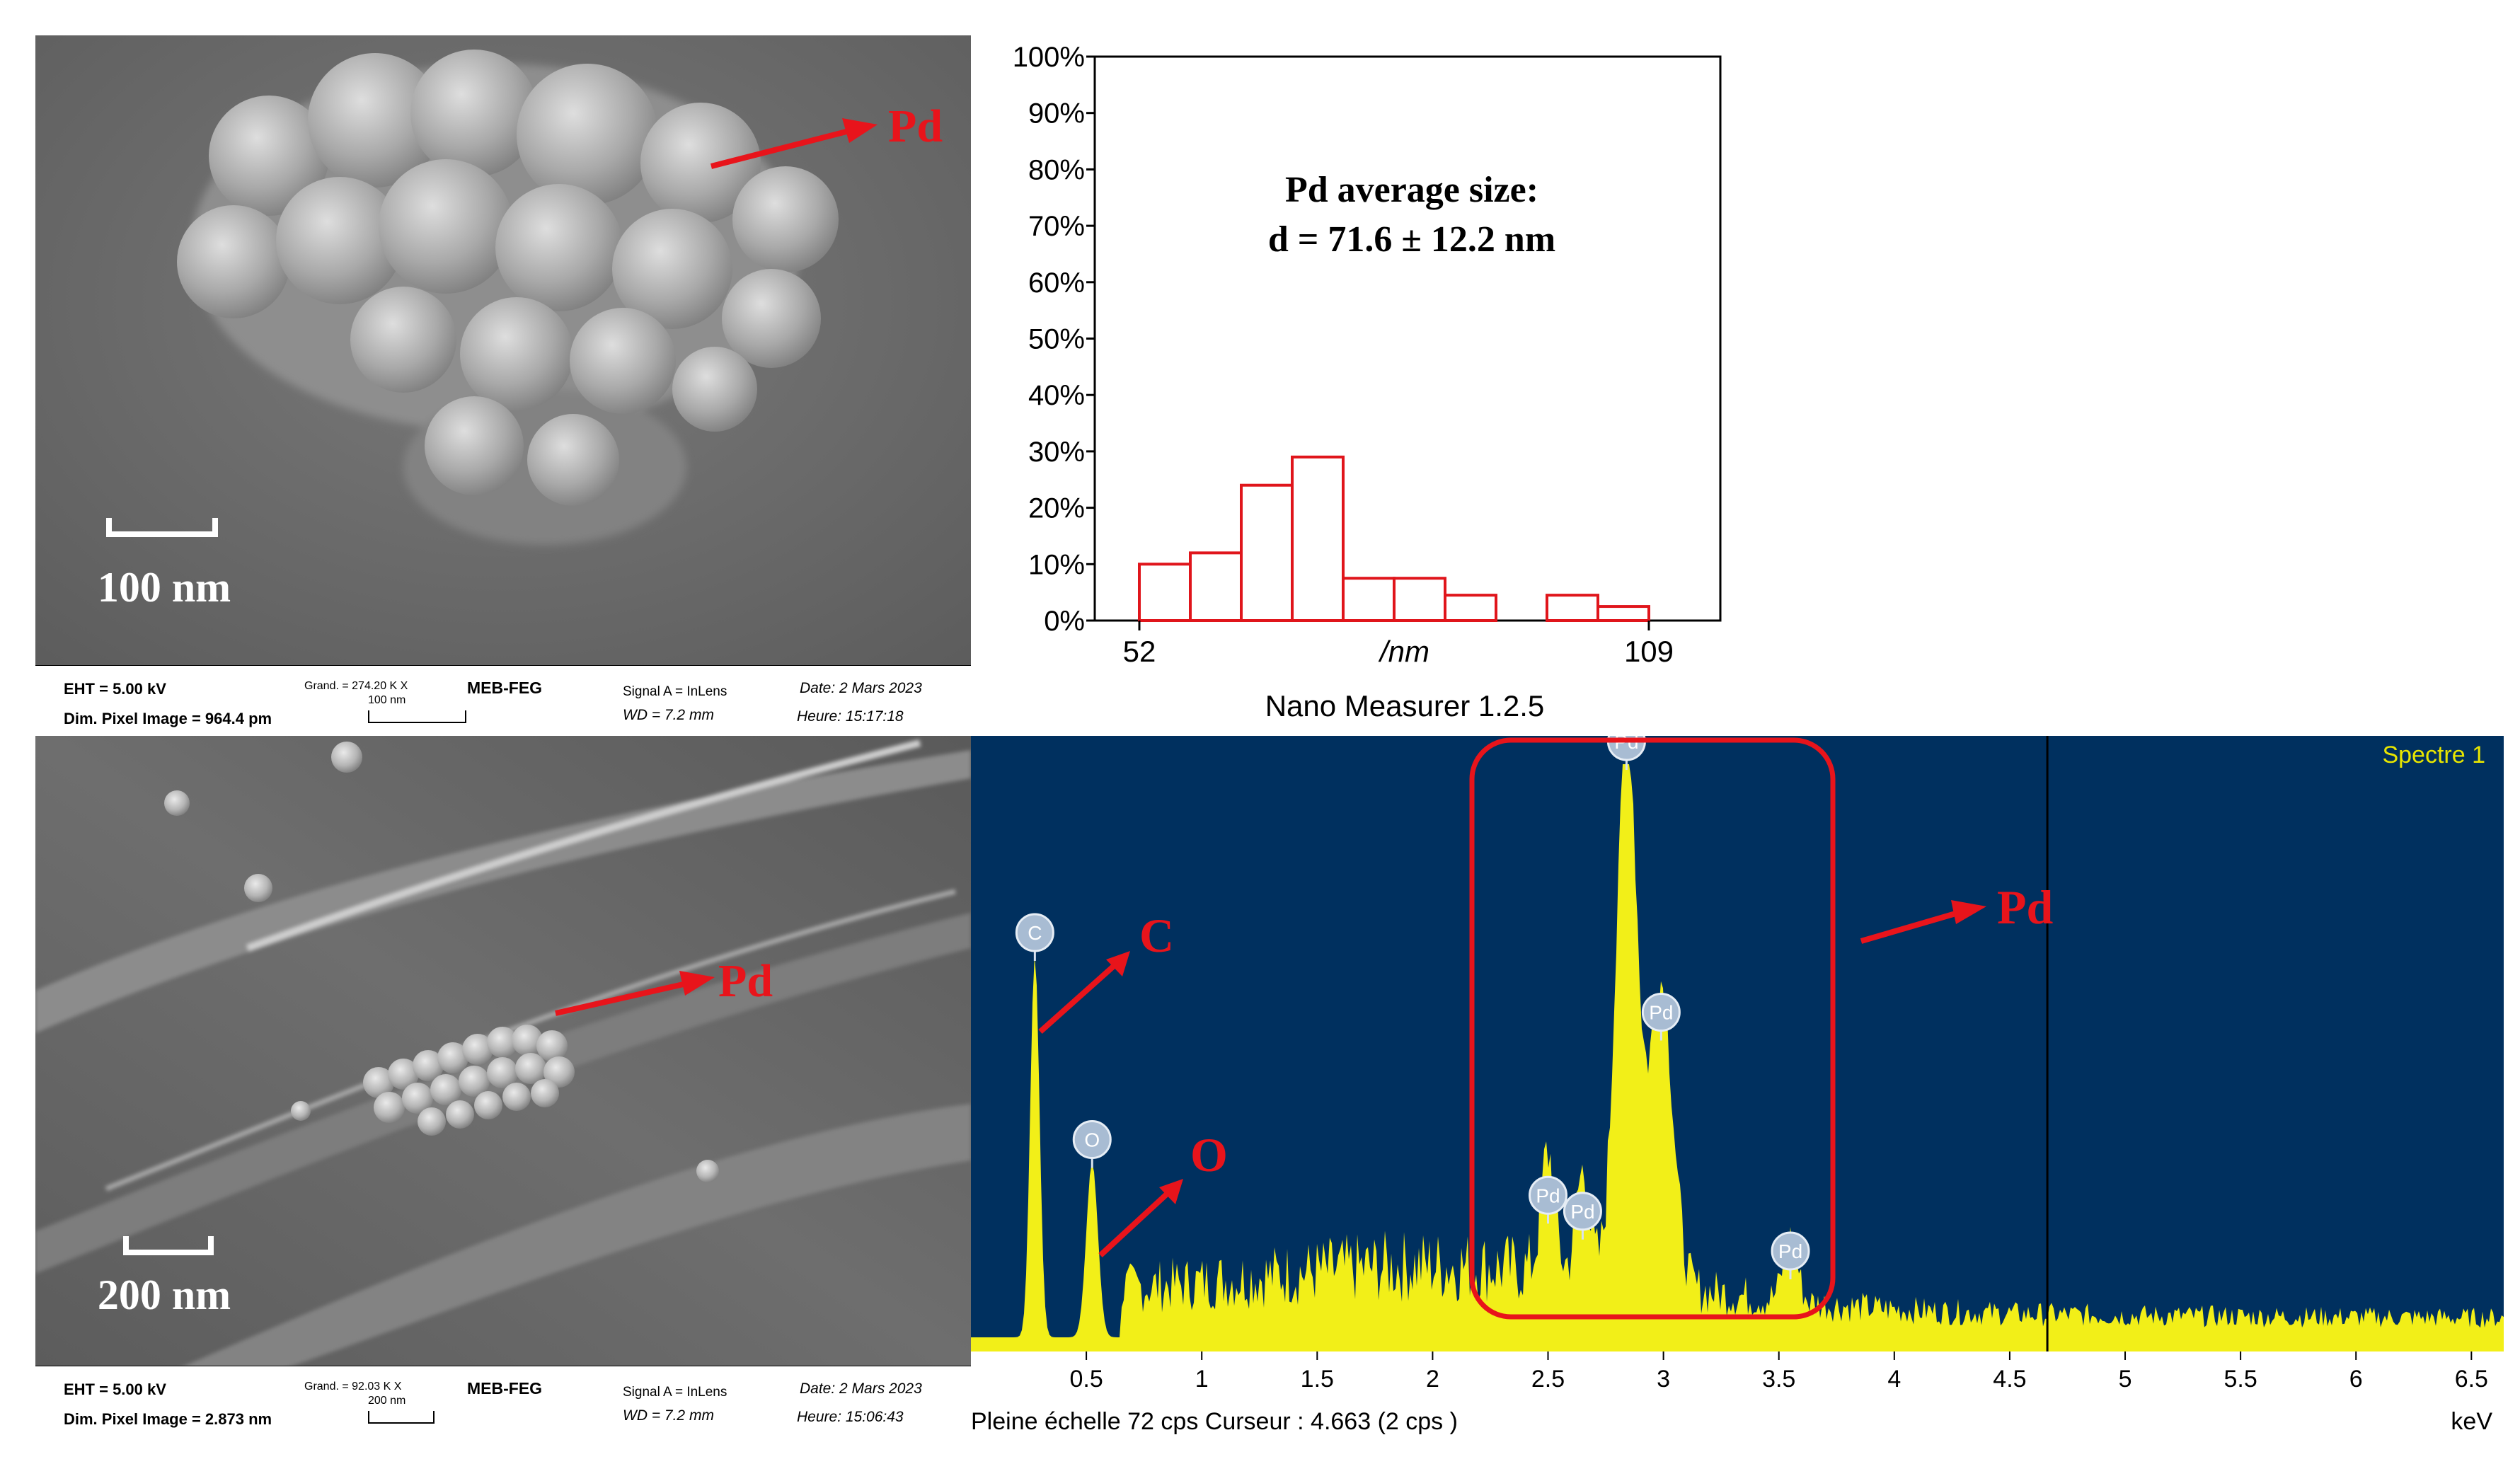  I want to click on spectrum-x-tick-label: 5.5, so click(2240, 1379).